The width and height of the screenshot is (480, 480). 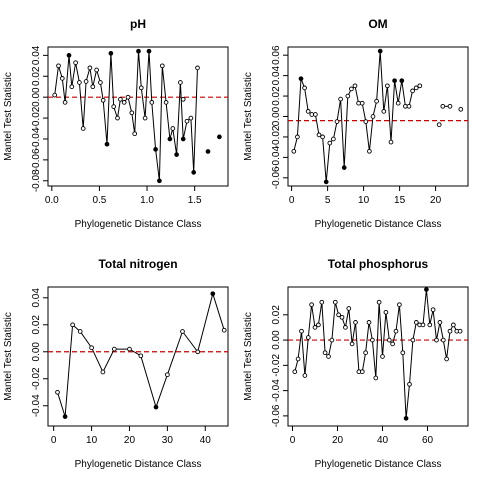 I want to click on y-tick-label: 0.06, so click(x=276, y=55).